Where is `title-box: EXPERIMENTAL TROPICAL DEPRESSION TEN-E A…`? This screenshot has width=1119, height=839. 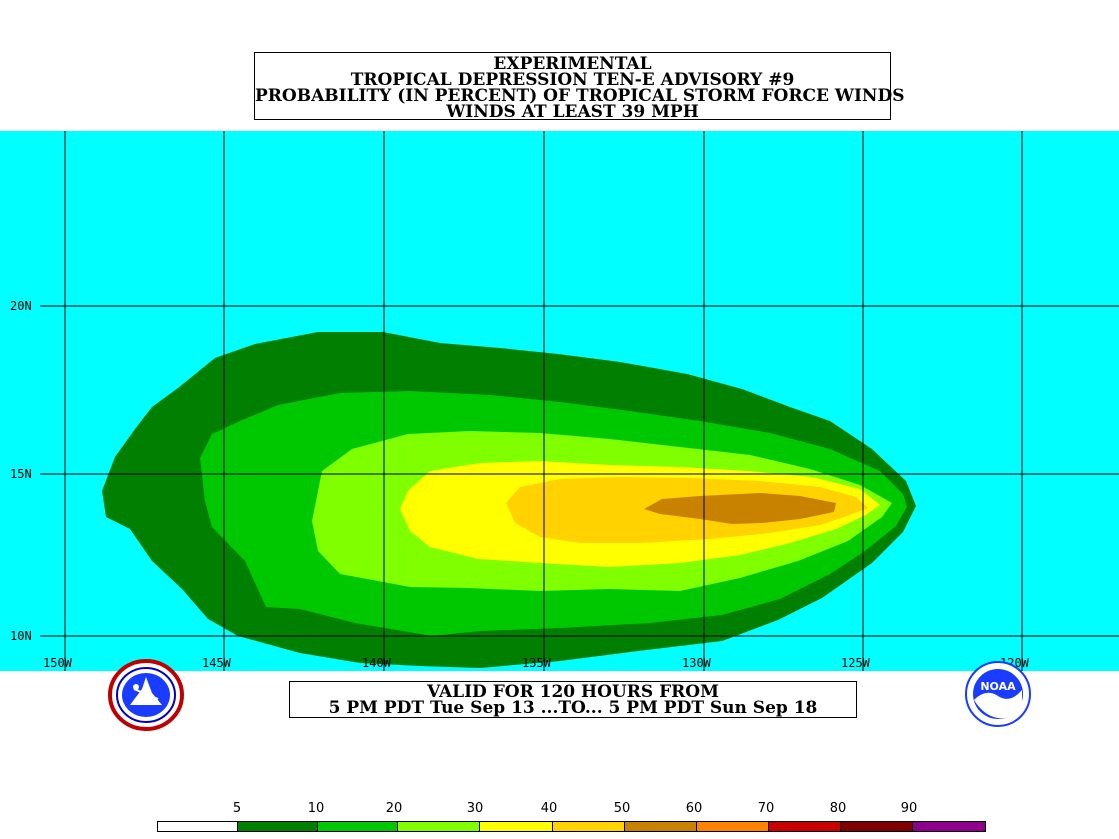
title-box: EXPERIMENTAL TROPICAL DEPRESSION TEN-E A… is located at coordinates (579, 87).